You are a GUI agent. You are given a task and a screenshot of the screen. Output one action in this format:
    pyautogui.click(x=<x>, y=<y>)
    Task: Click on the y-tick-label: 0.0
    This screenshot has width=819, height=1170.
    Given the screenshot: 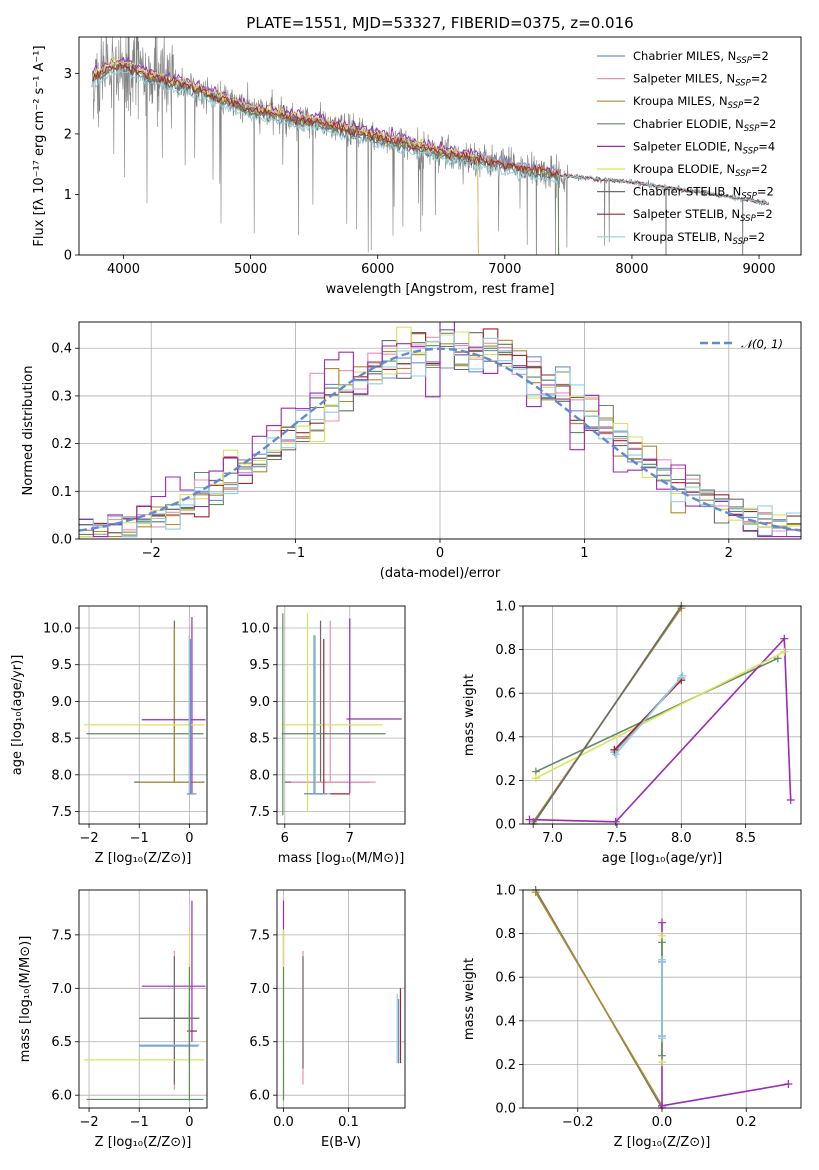 What is the action you would take?
    pyautogui.click(x=505, y=1109)
    